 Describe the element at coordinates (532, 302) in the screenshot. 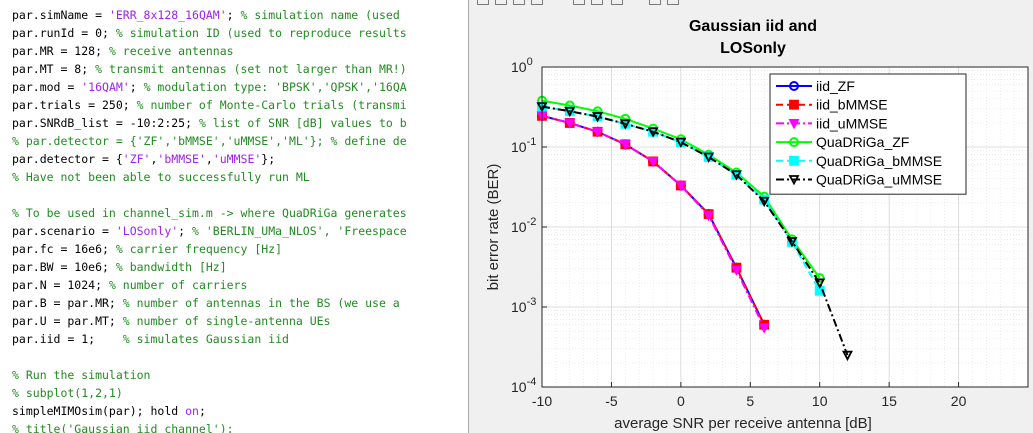

I see `y-tick-exponent: -3` at that location.